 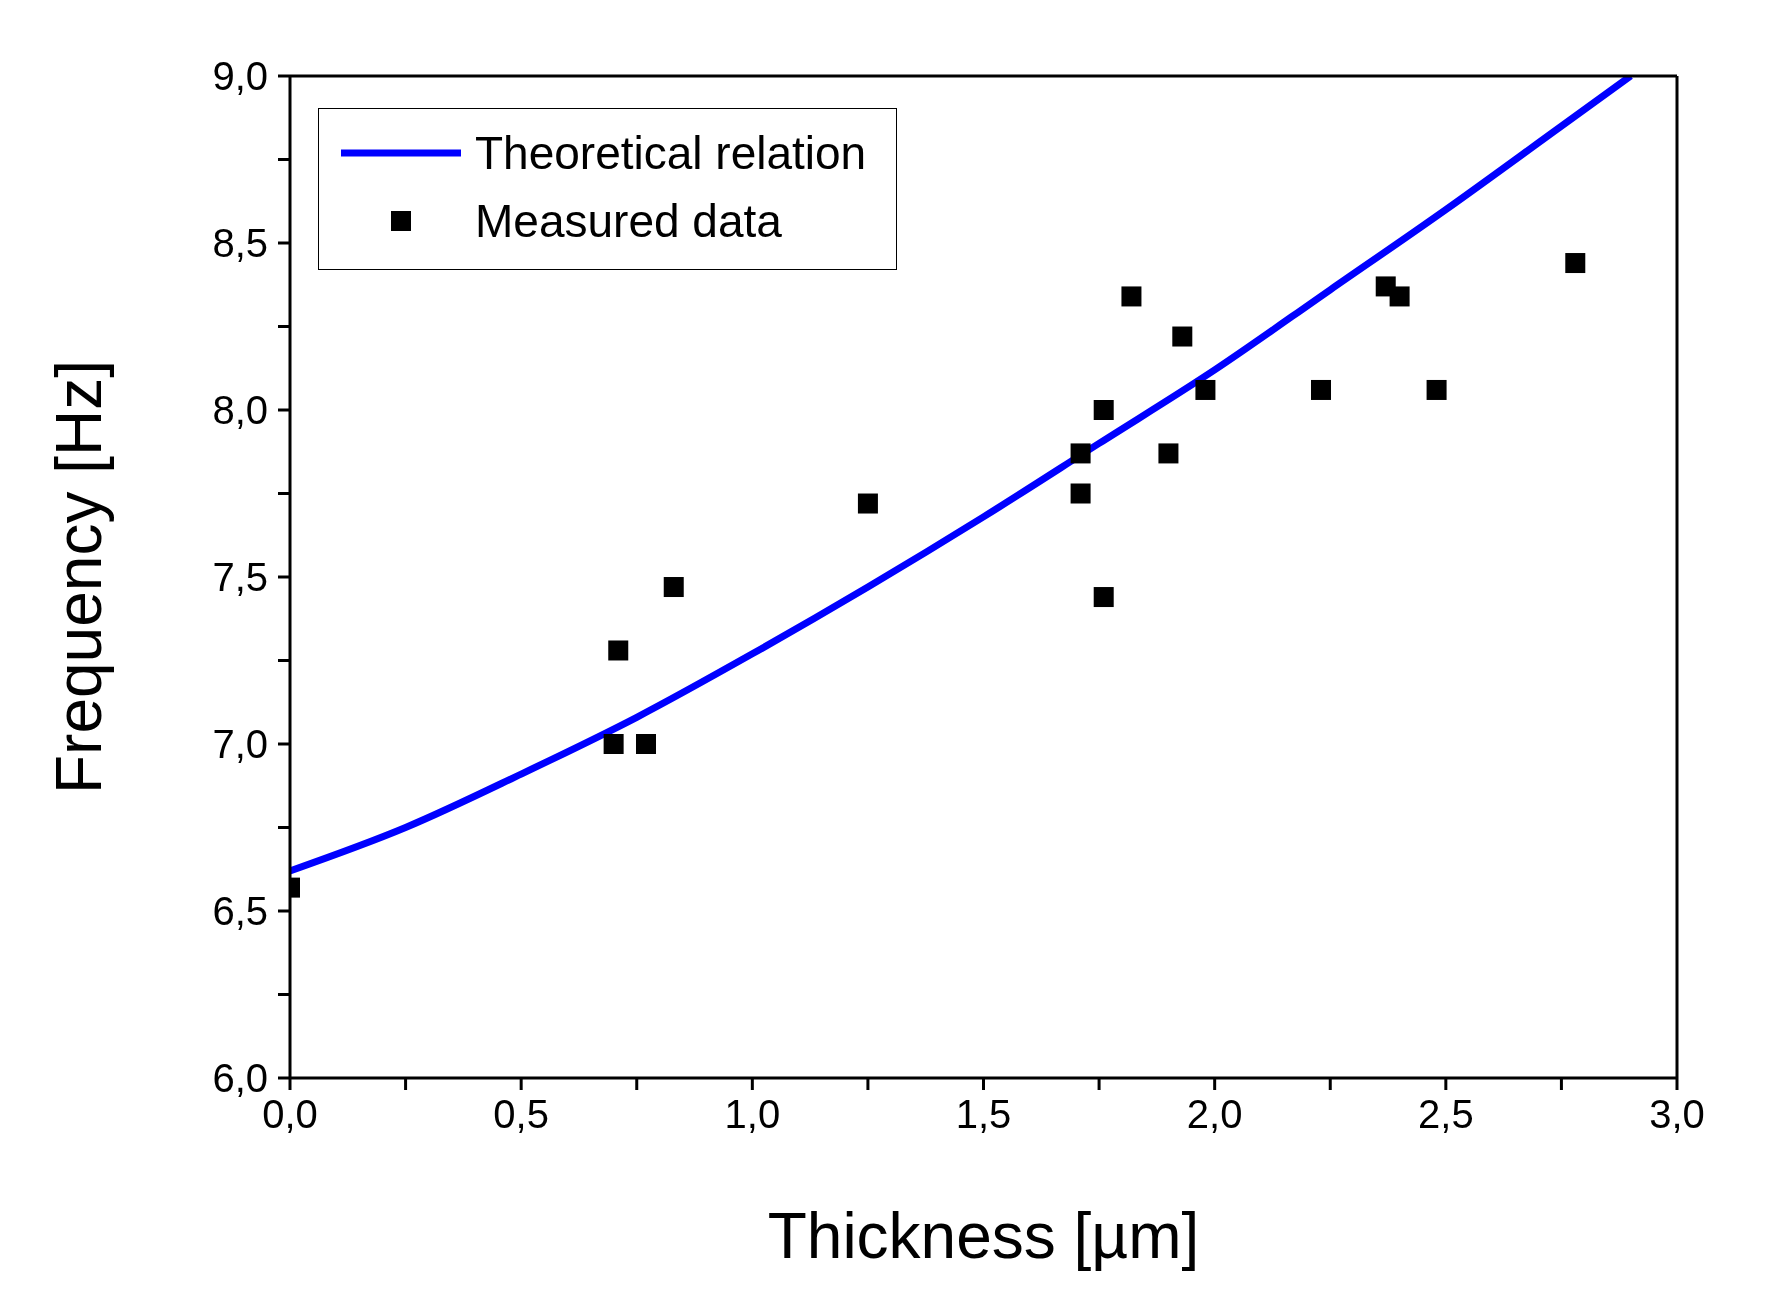 What do you see at coordinates (628, 221) in the screenshot?
I see `legend-label: Measured data` at bounding box center [628, 221].